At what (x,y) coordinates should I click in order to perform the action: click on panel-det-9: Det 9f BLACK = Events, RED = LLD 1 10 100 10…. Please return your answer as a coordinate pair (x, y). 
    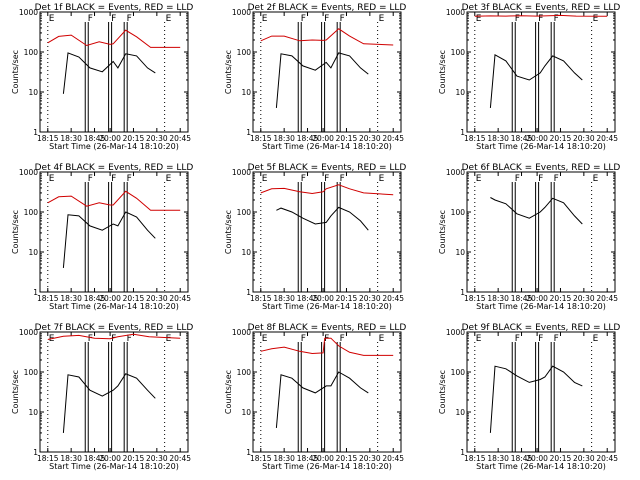
    Looking at the image, I should click on (529, 397).